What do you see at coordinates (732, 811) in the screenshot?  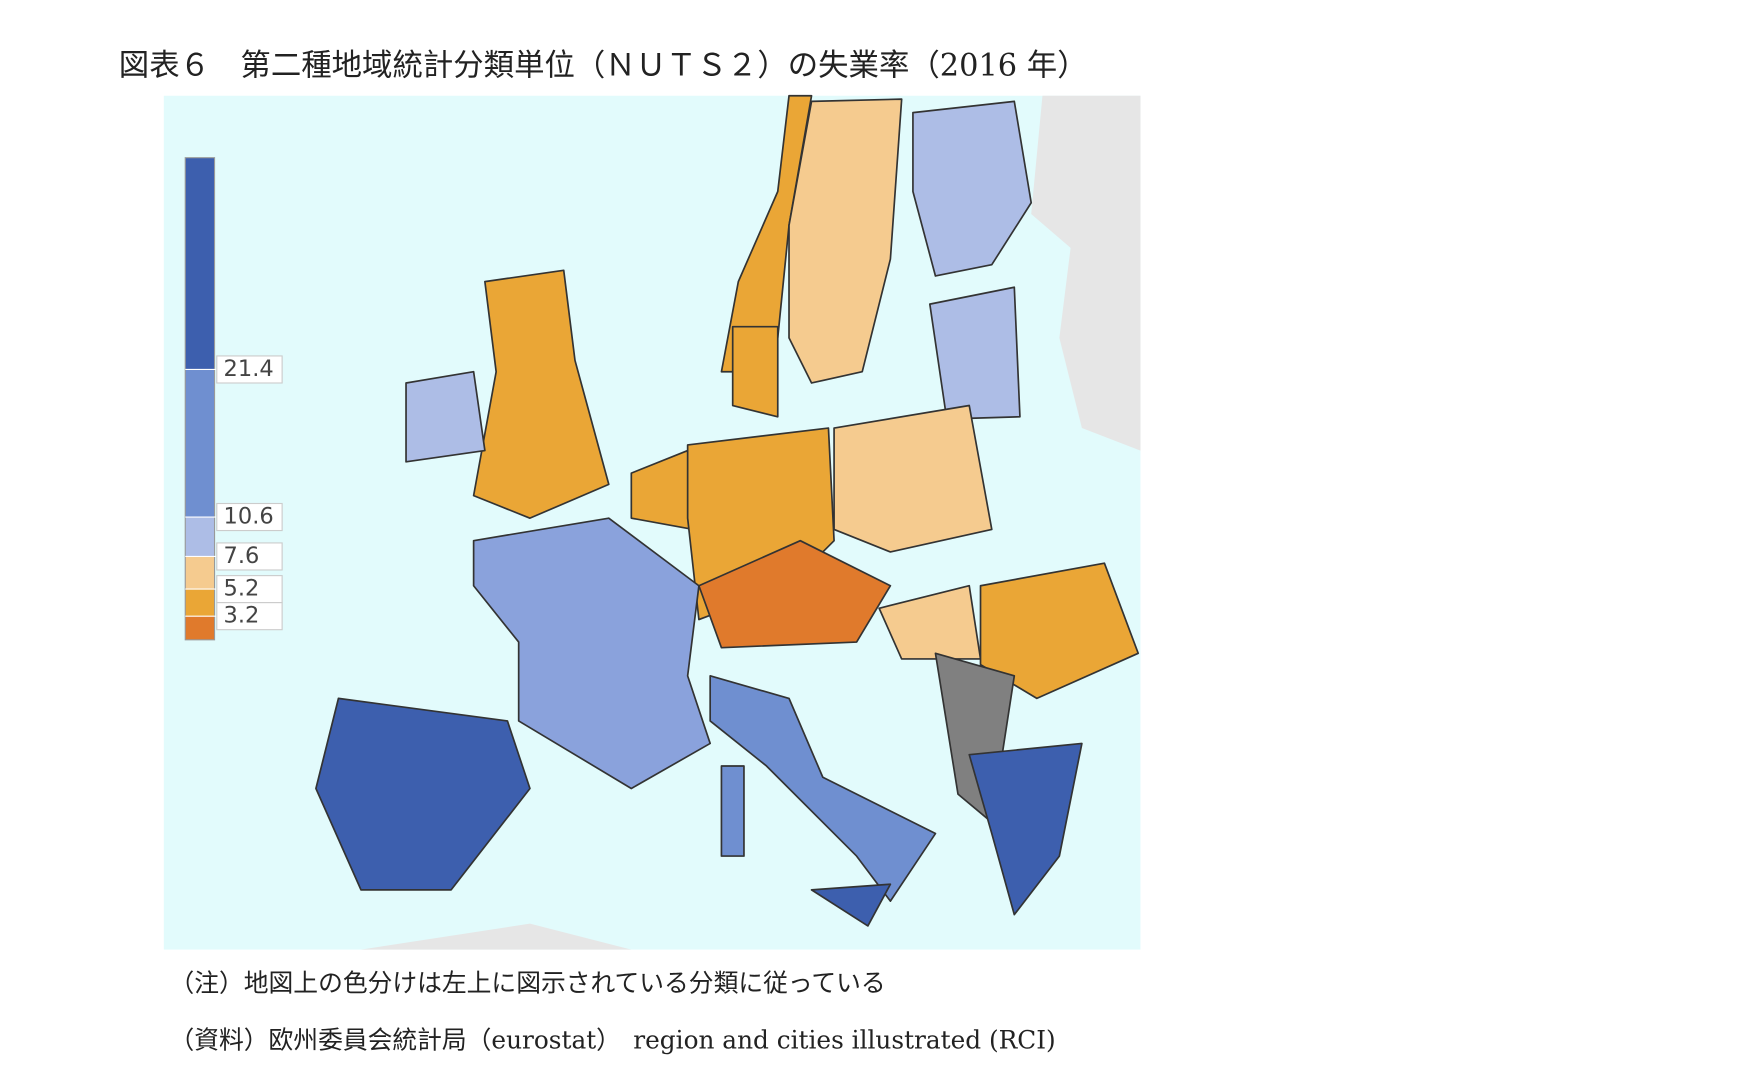 I see `sardinia` at bounding box center [732, 811].